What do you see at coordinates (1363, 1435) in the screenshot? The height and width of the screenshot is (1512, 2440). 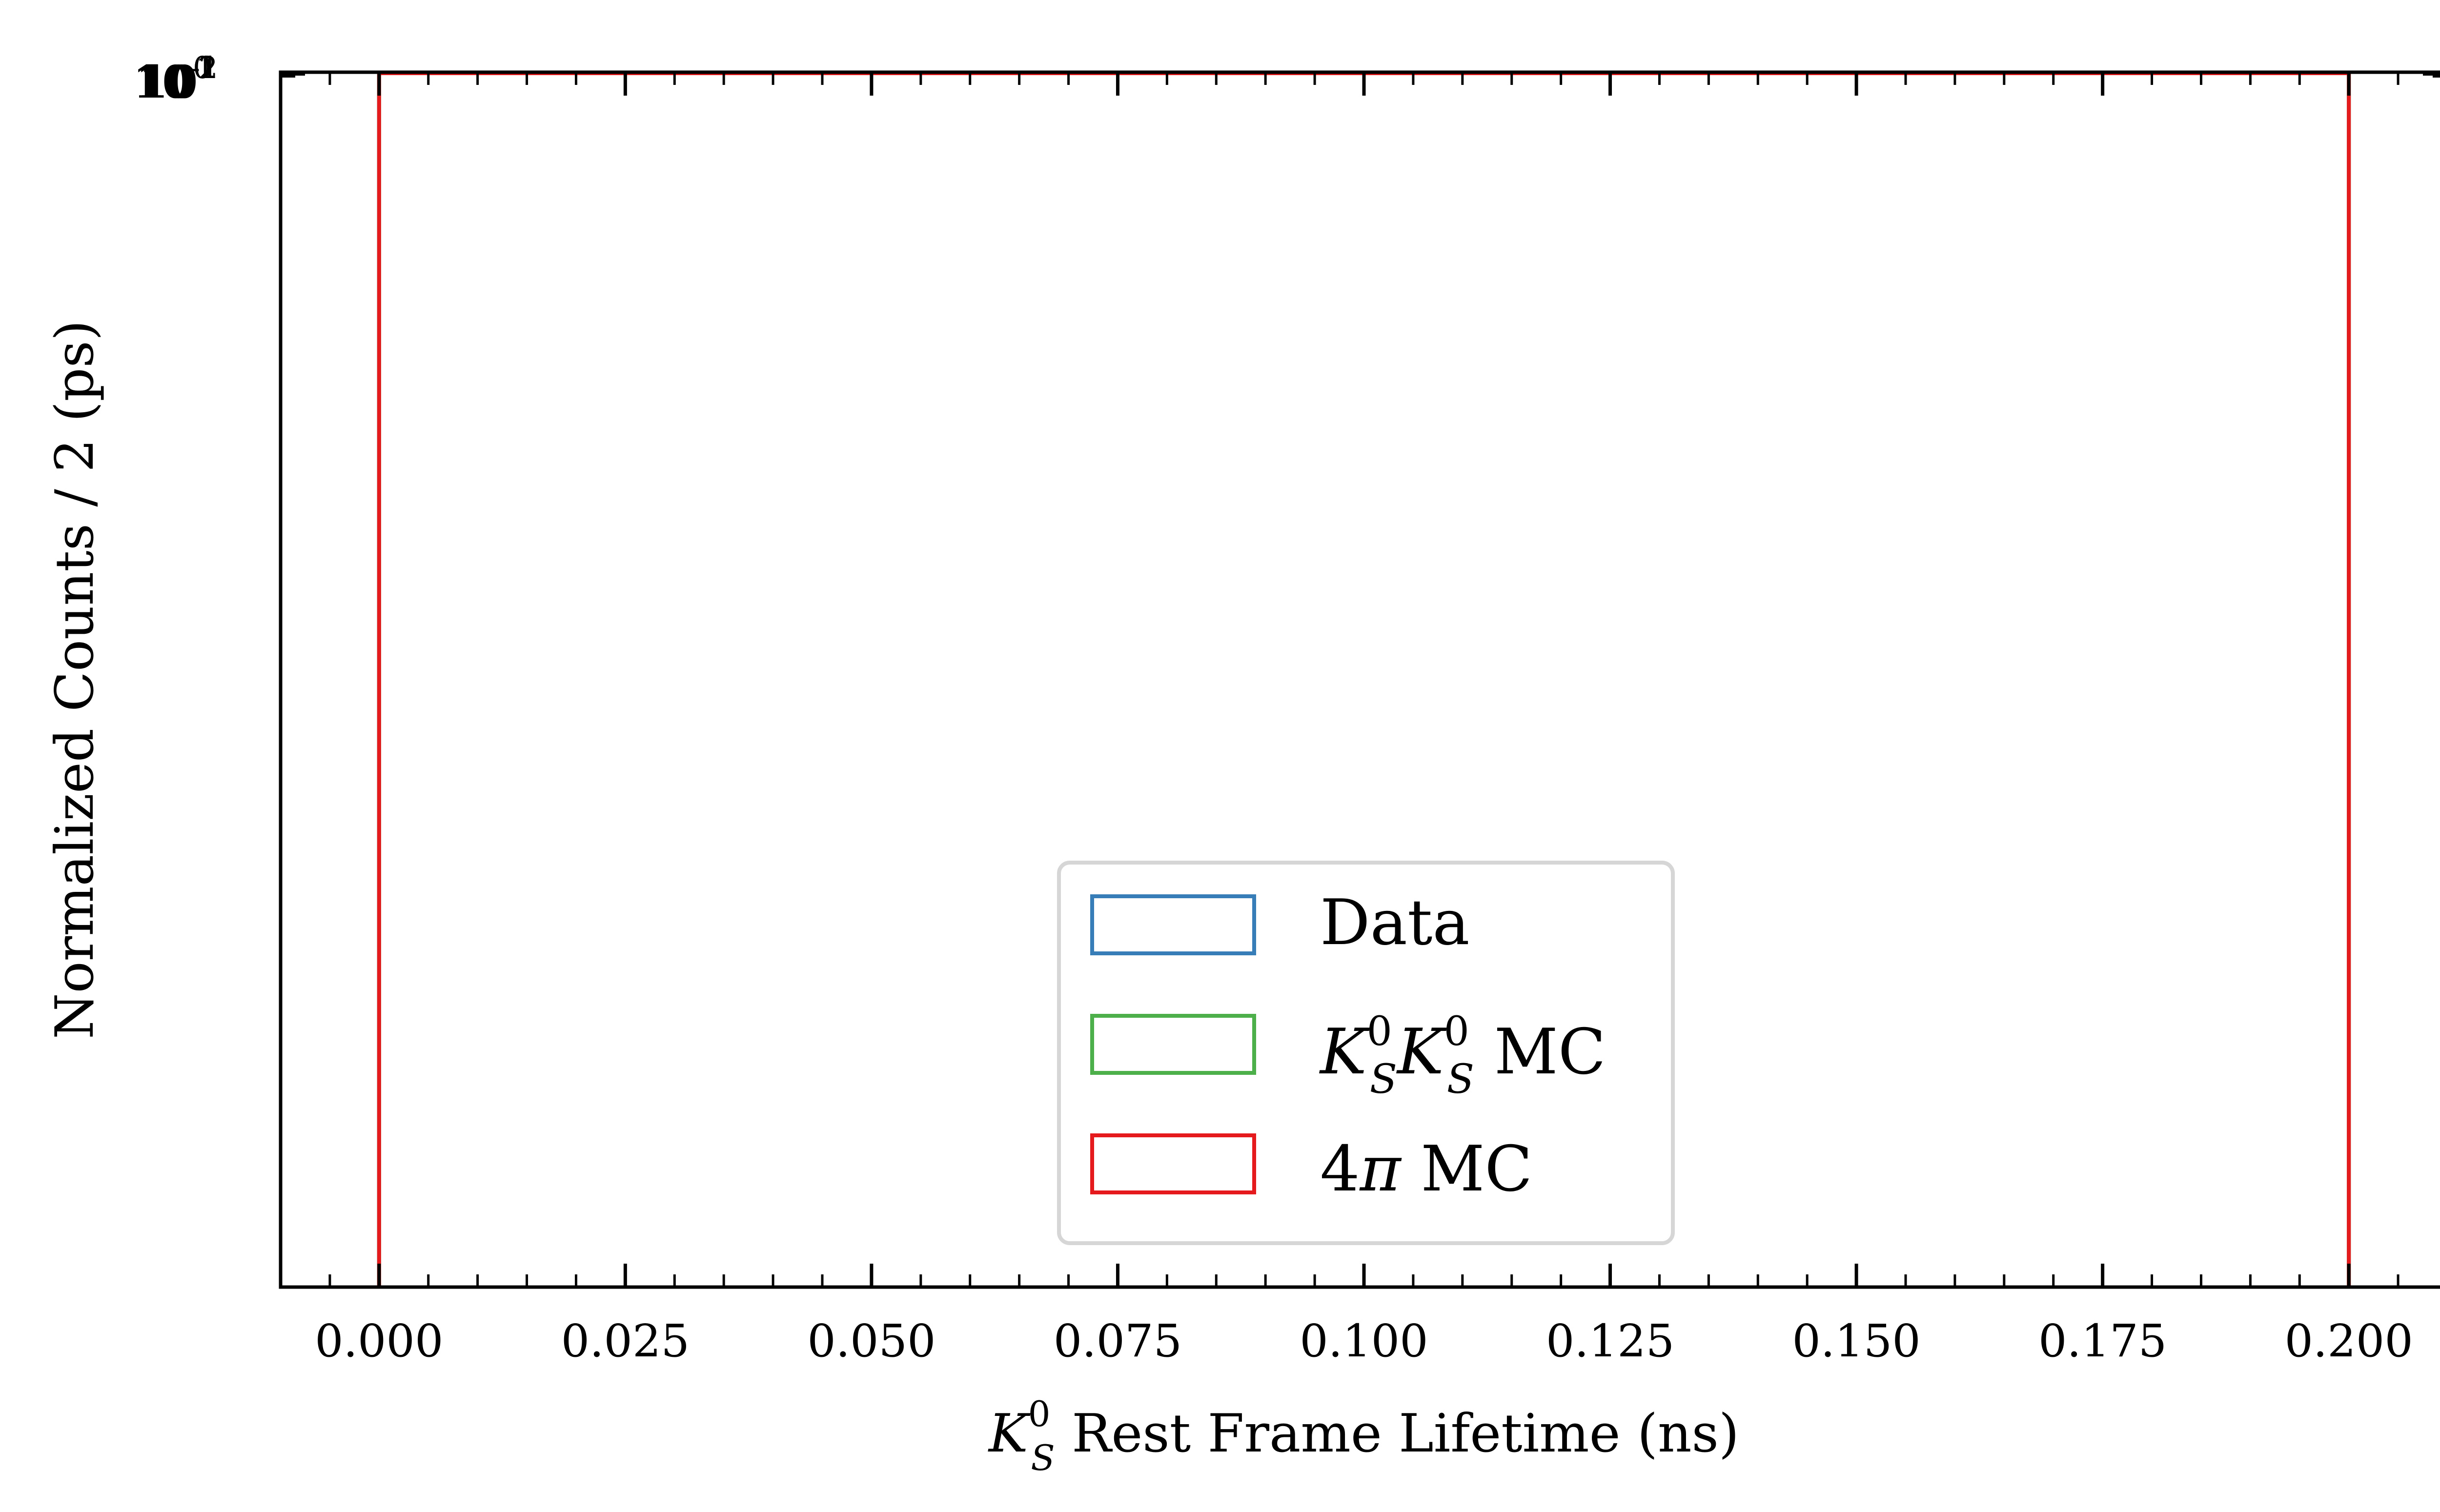 I see `x-axis-label: K0 S Rest Frame Lifetime (ns)` at bounding box center [1363, 1435].